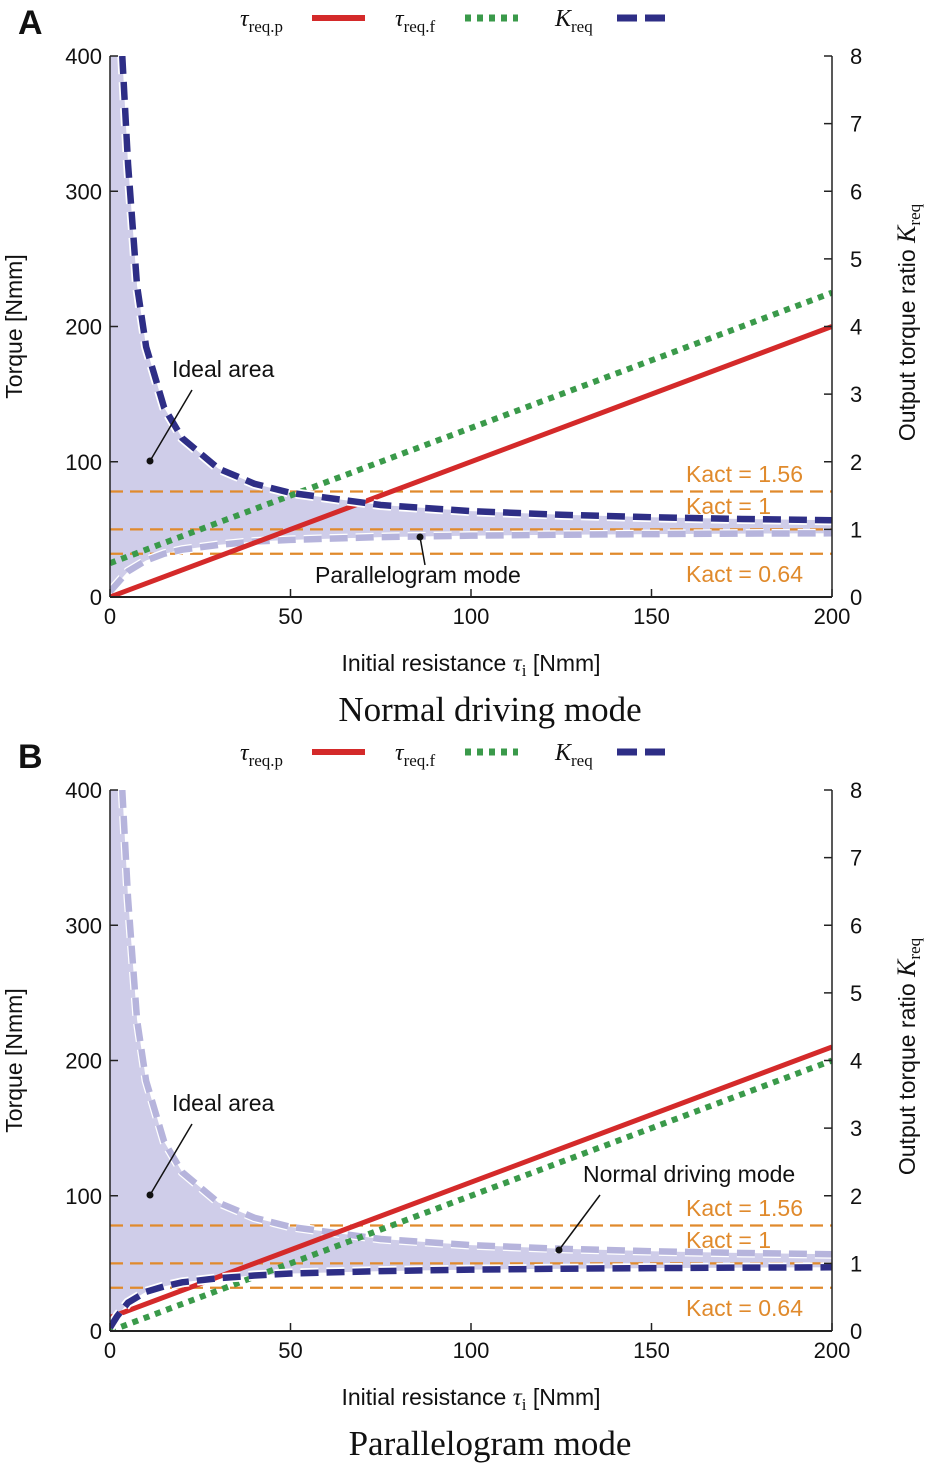  Describe the element at coordinates (471, 1194) in the screenshot. I see `tau-req-f-line` at that location.